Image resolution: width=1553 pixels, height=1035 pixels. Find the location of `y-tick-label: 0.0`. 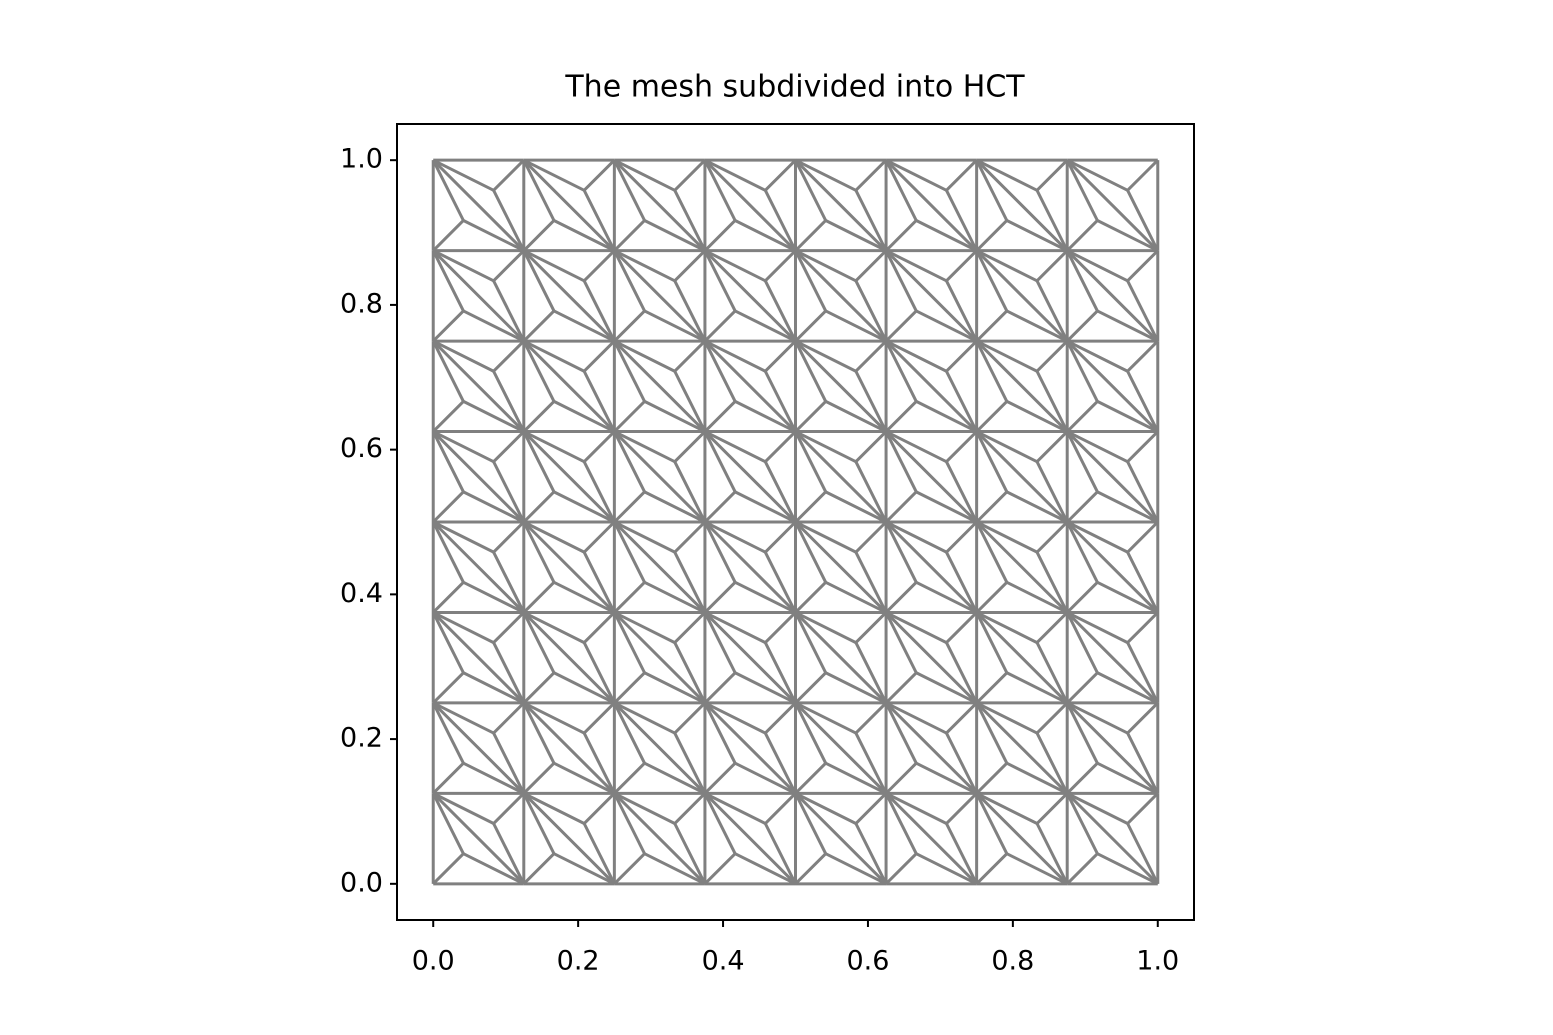

y-tick-label: 0.0 is located at coordinates (361, 882).